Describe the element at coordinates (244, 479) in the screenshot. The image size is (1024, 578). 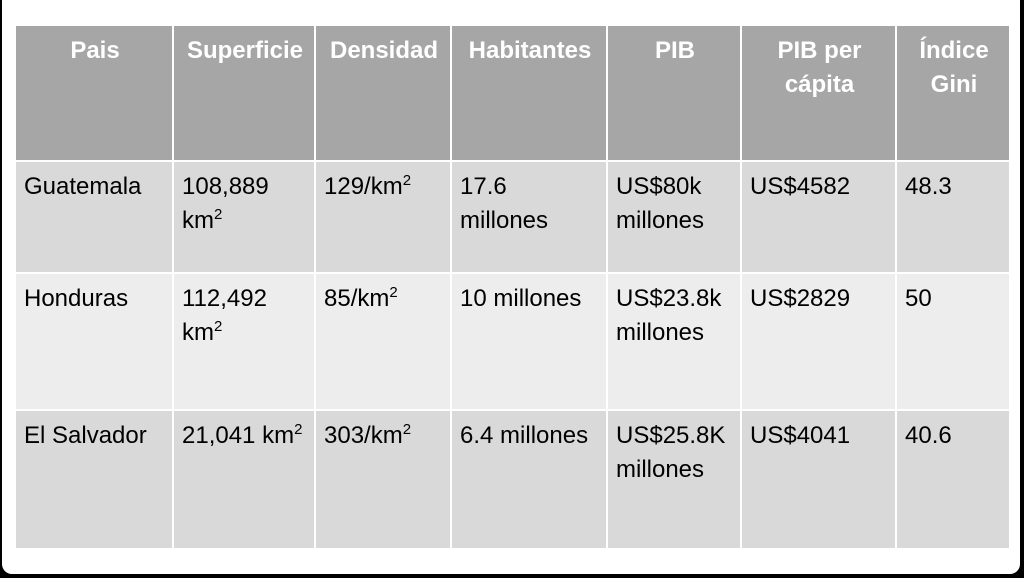
I see `cell-superficie: 21,041 km2` at that location.